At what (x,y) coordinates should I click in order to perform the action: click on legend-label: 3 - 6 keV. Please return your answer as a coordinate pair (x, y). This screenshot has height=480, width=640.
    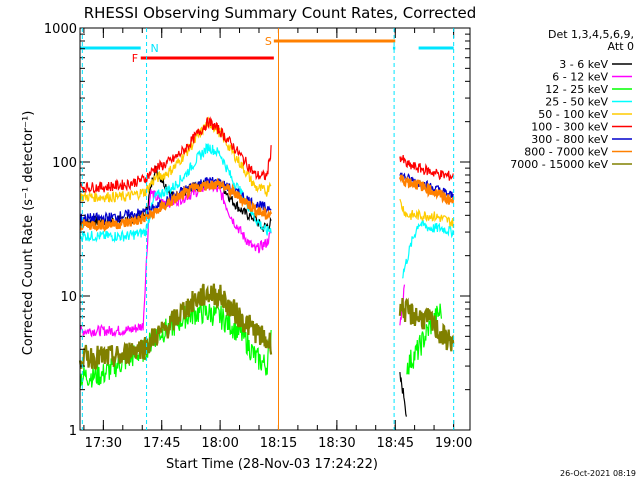
    Looking at the image, I should click on (583, 64).